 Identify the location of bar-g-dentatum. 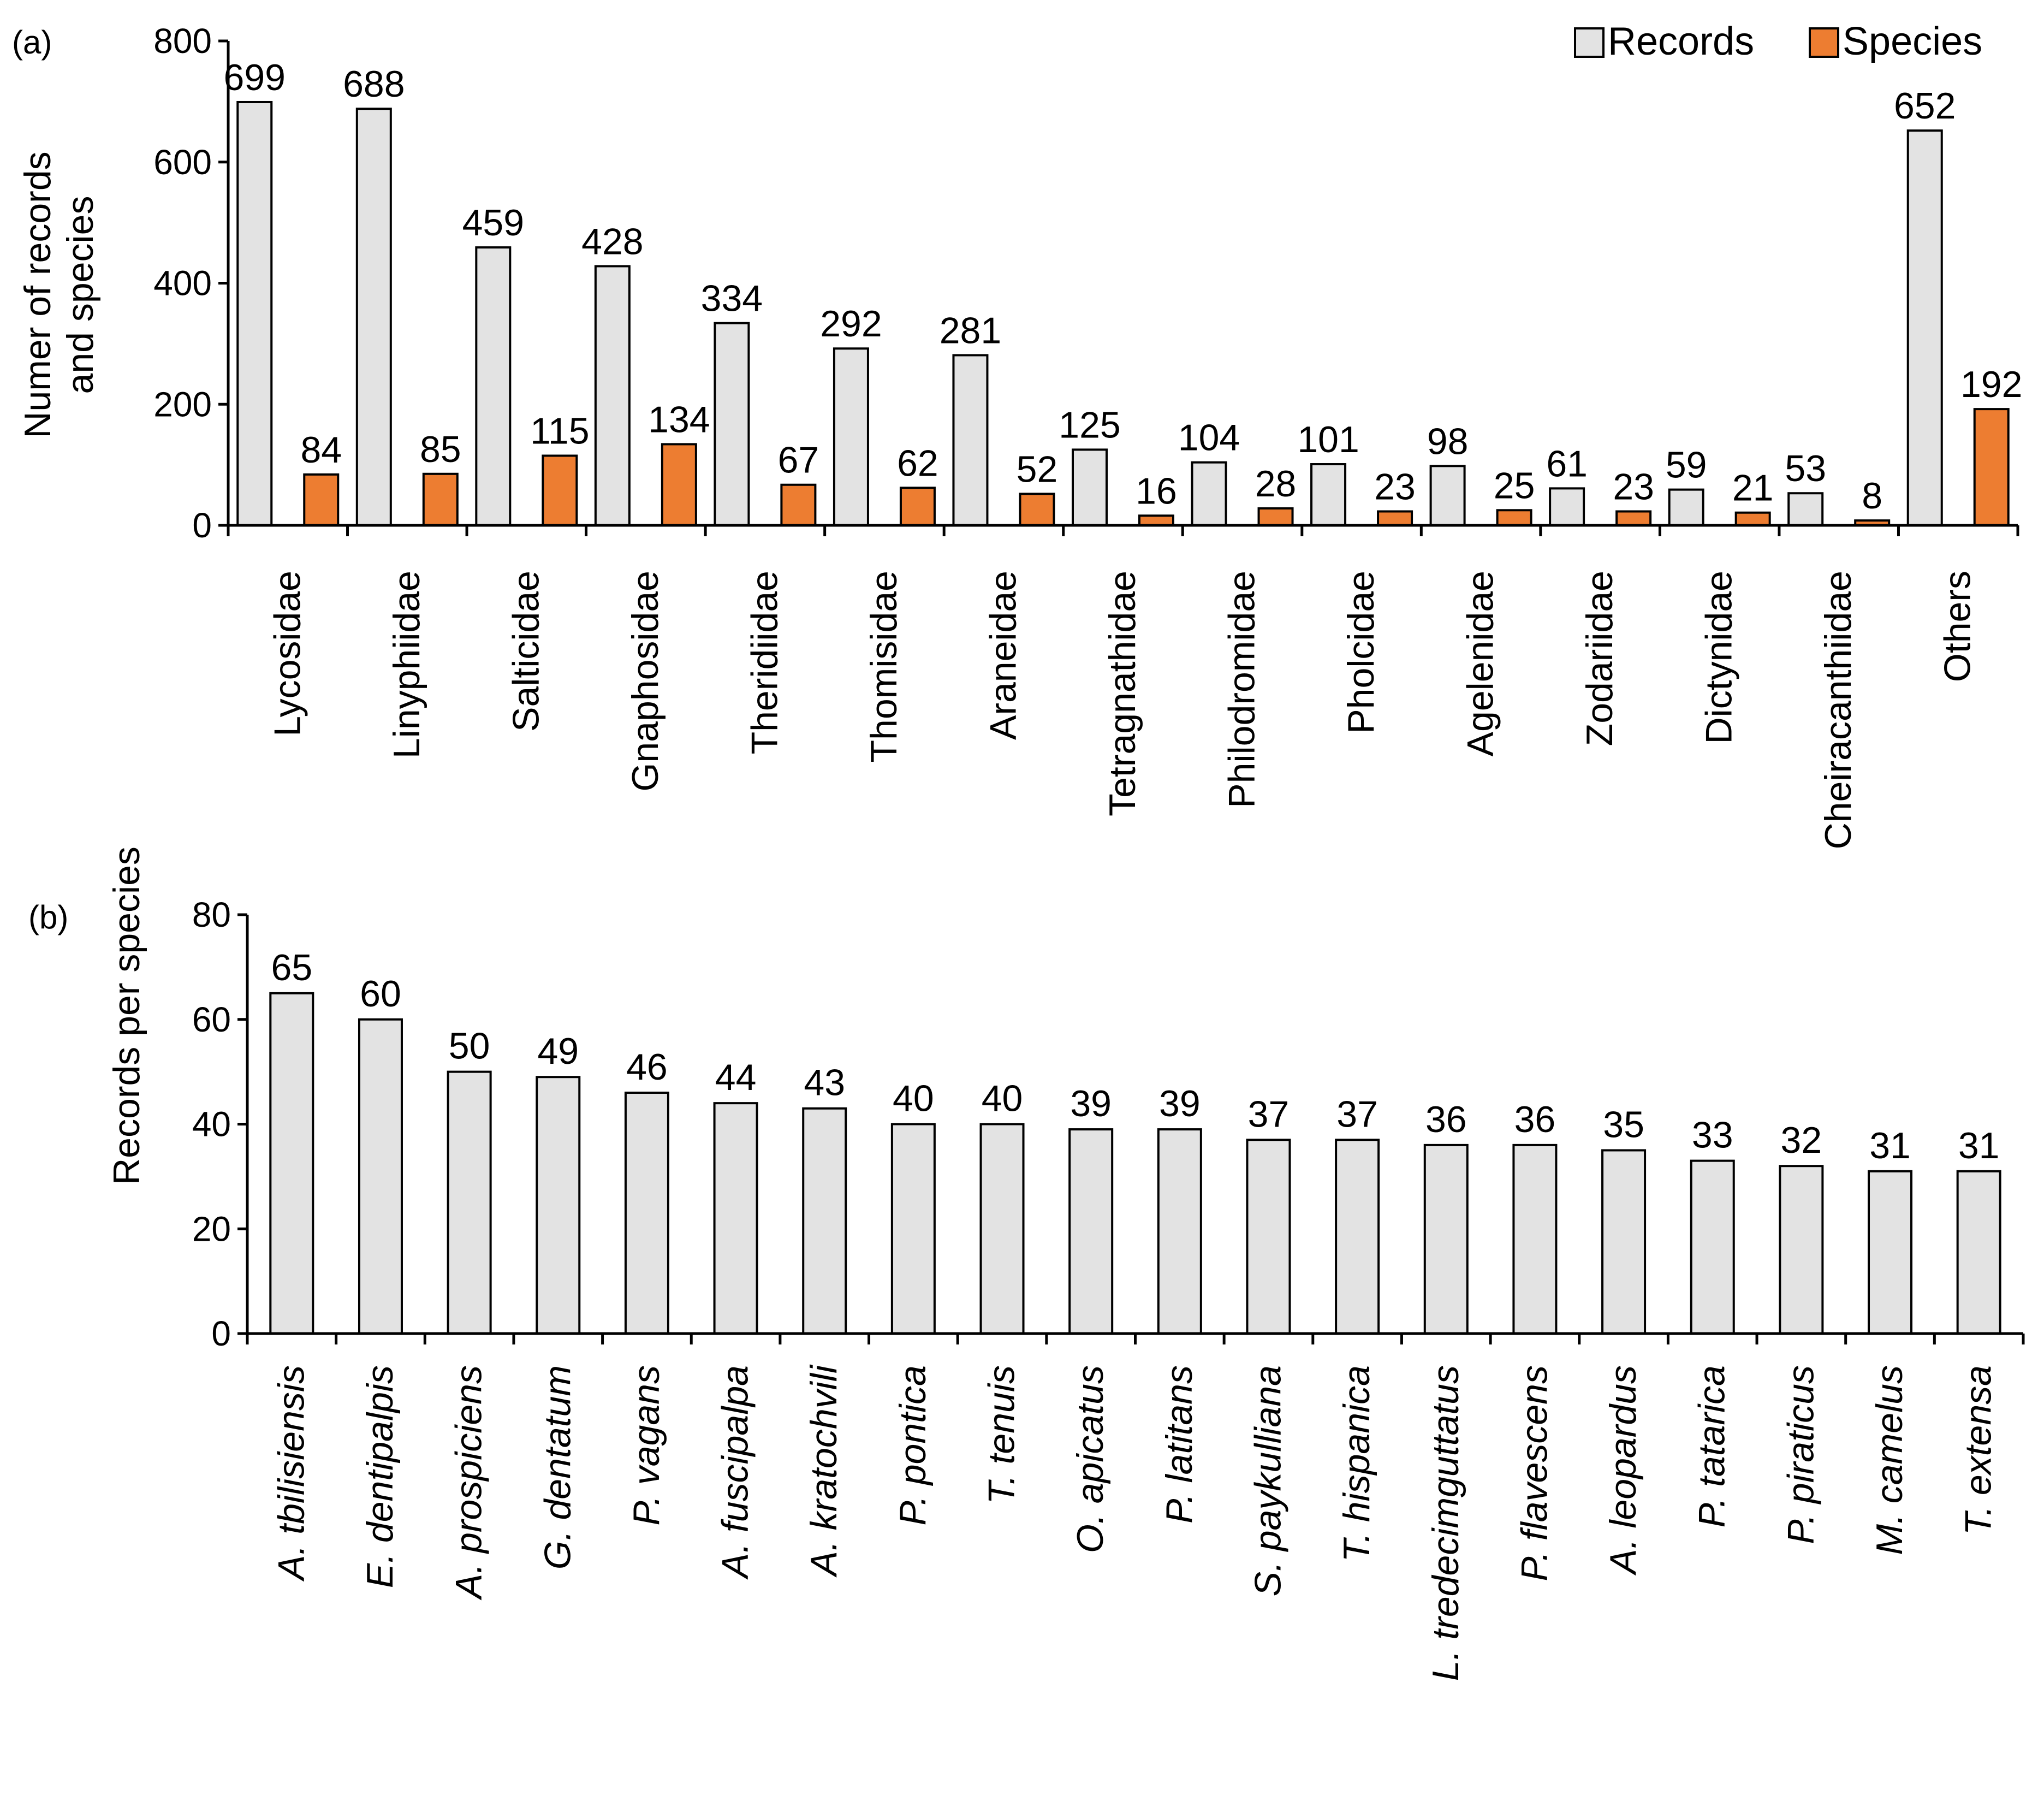
(558, 1205).